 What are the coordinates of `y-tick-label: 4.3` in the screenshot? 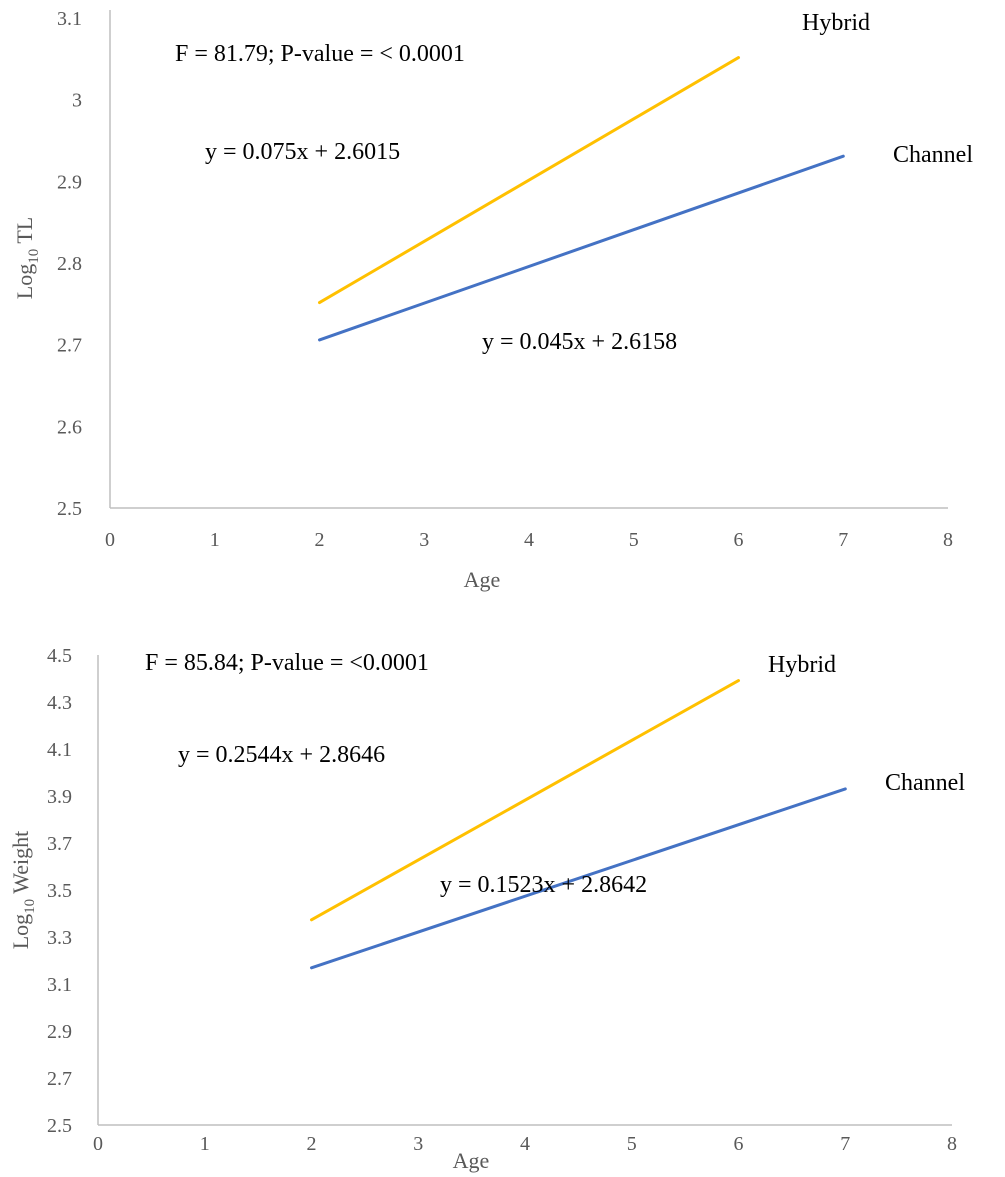 It's located at (59, 703).